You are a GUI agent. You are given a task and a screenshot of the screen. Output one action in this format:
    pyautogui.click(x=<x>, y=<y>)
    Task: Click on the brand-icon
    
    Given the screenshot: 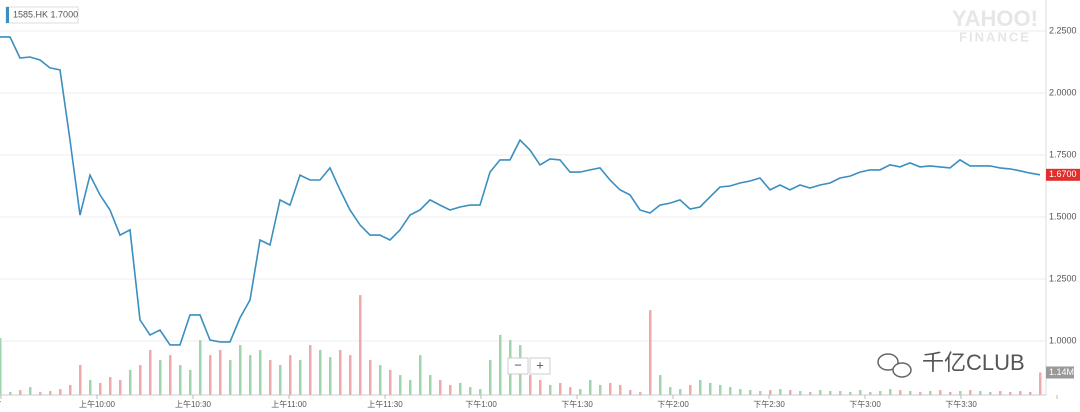 What is the action you would take?
    pyautogui.click(x=894, y=365)
    